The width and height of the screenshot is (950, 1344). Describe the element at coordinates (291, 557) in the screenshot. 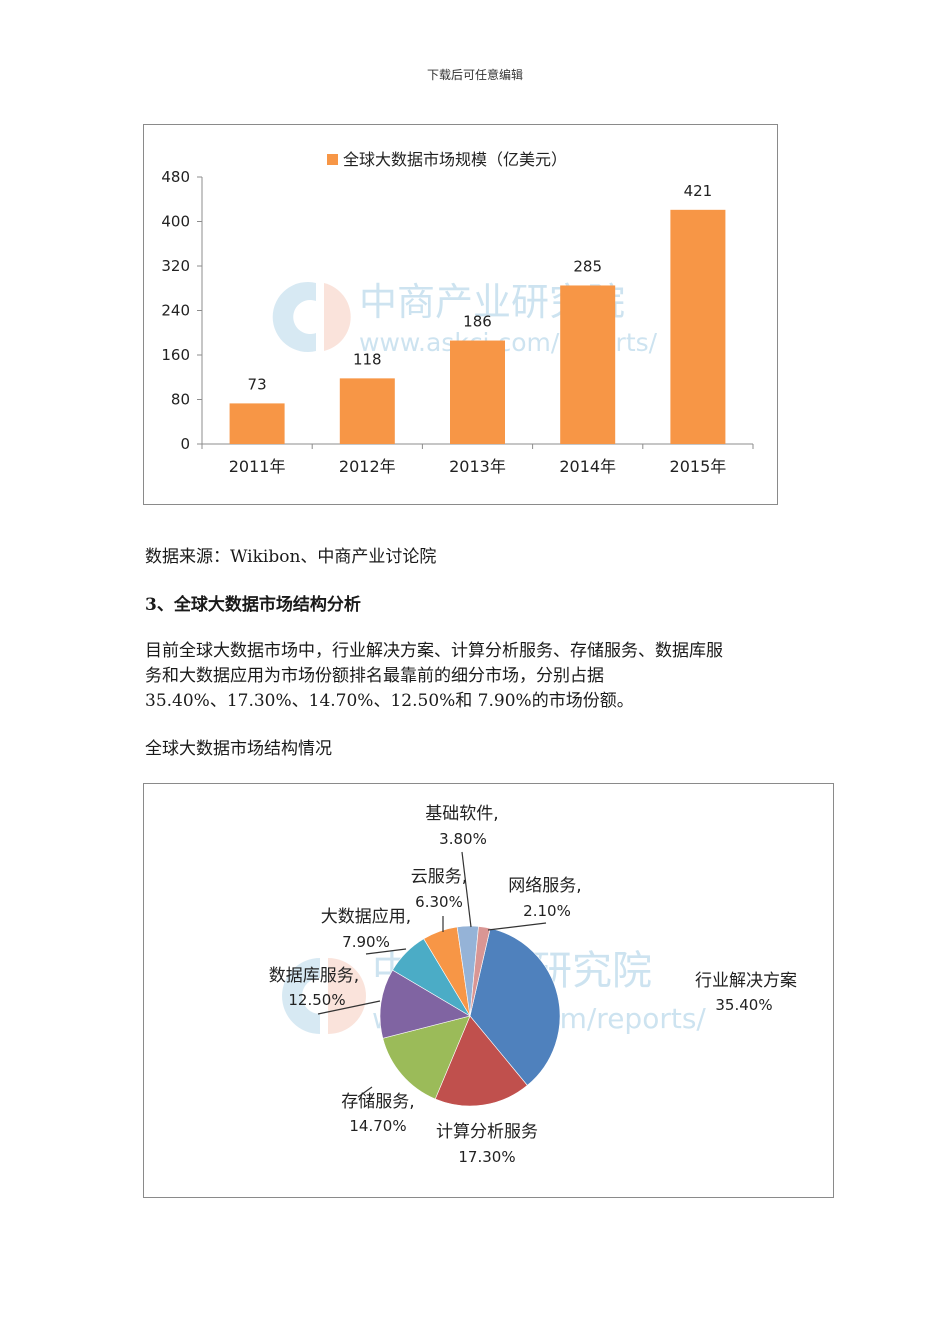

I see `source-line: 数据来源：Wikibon、中商产业讨论院` at that location.